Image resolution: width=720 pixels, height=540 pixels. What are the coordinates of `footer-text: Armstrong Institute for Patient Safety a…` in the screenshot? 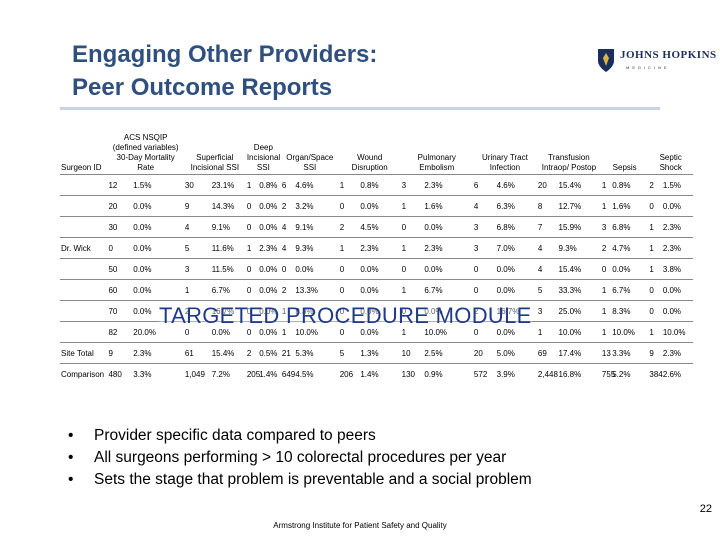 It's located at (360, 525).